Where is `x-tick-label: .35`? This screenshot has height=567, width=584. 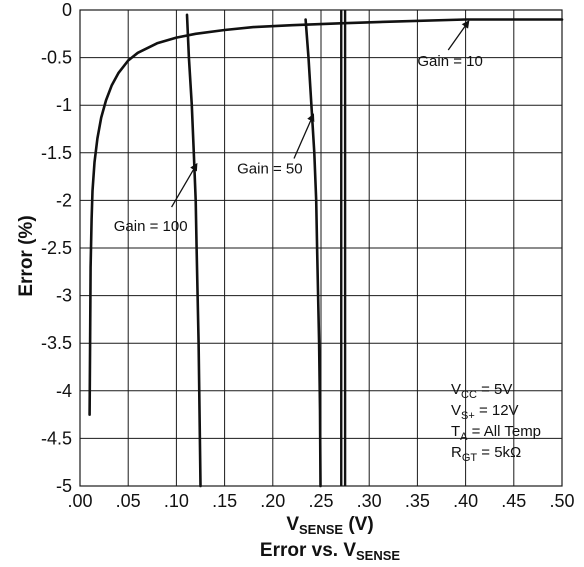 x-tick-label: .35 is located at coordinates (417, 501).